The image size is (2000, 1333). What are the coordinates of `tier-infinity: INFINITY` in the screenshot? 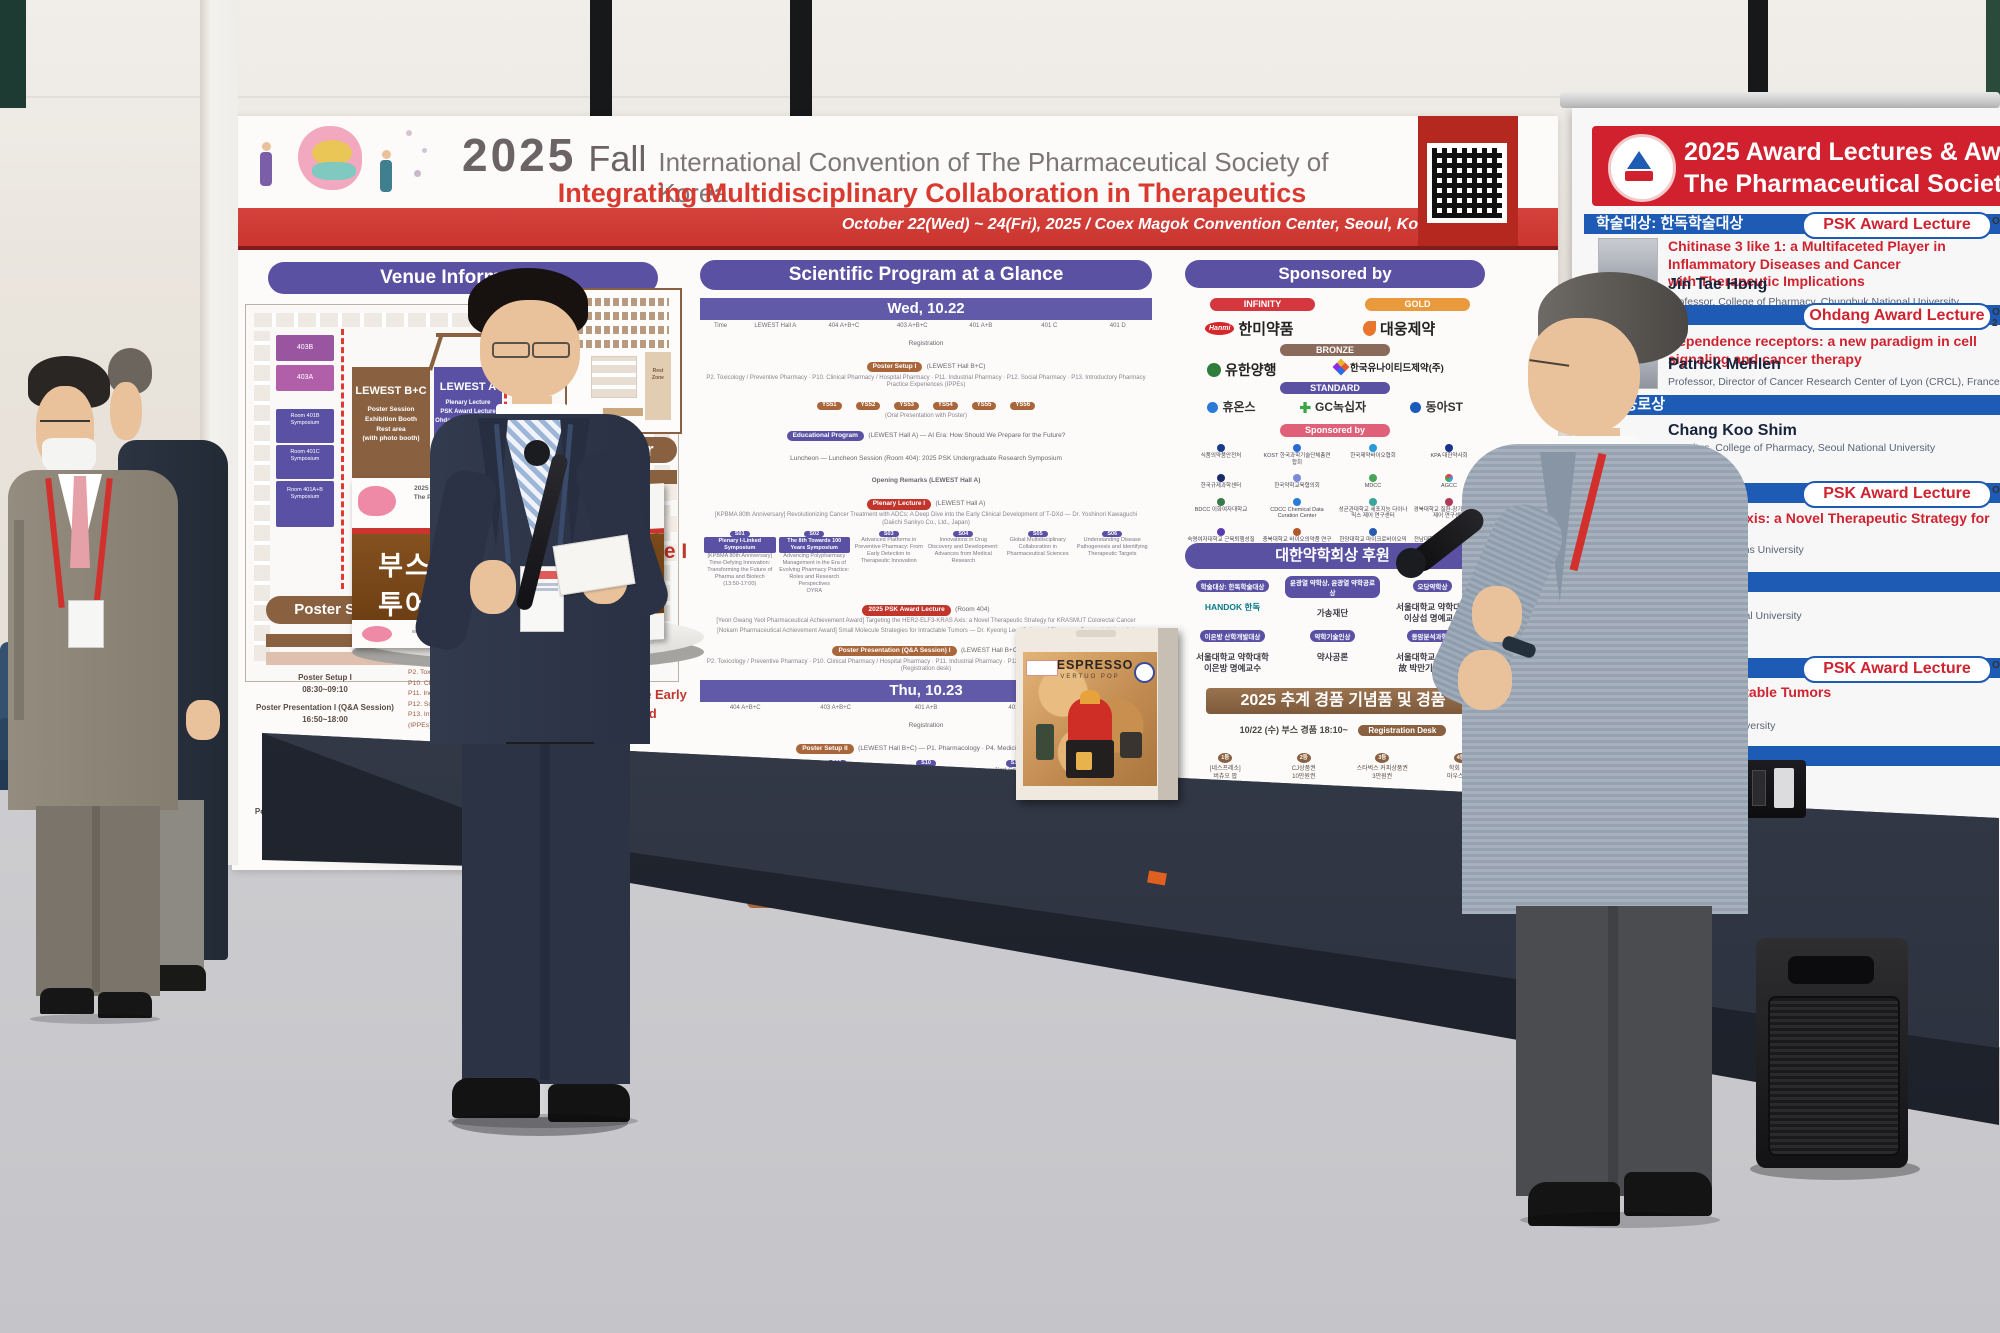 It's located at (1262, 304).